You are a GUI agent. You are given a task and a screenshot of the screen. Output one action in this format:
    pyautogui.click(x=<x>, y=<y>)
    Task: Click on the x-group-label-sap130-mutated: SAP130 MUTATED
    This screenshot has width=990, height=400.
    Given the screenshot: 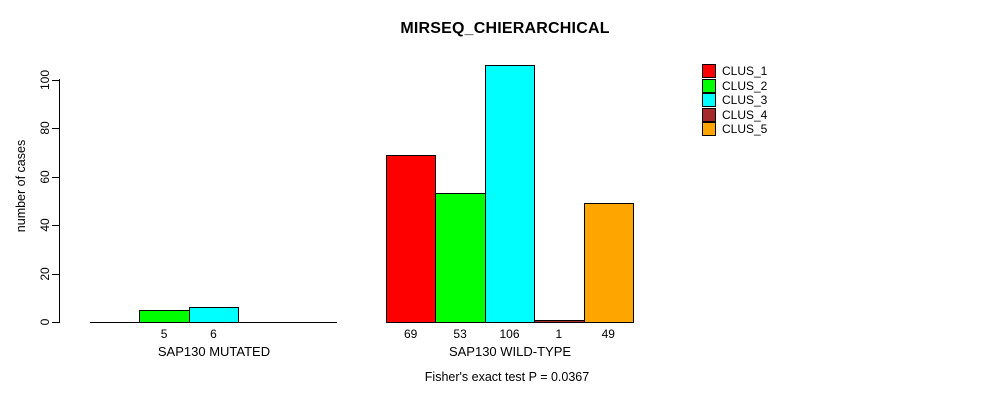 What is the action you would take?
    pyautogui.click(x=214, y=351)
    